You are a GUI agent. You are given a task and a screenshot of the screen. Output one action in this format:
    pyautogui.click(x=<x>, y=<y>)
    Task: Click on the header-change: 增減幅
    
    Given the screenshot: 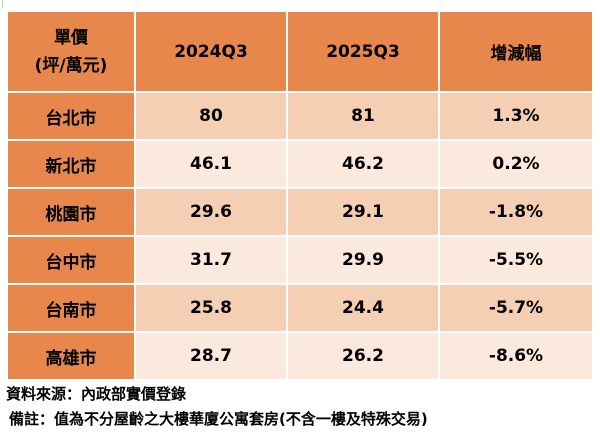 What is the action you would take?
    pyautogui.click(x=516, y=51)
    